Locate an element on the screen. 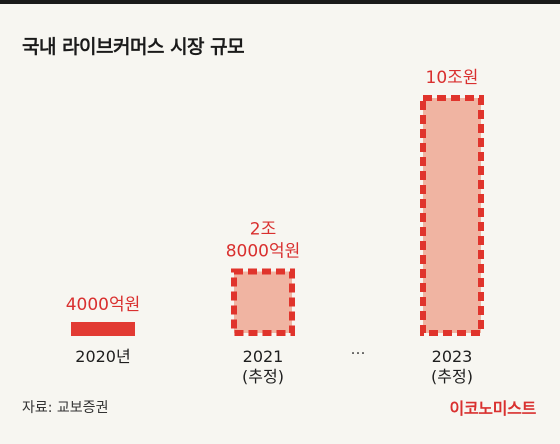  category-label: 2021 (추정) is located at coordinates (263, 366).